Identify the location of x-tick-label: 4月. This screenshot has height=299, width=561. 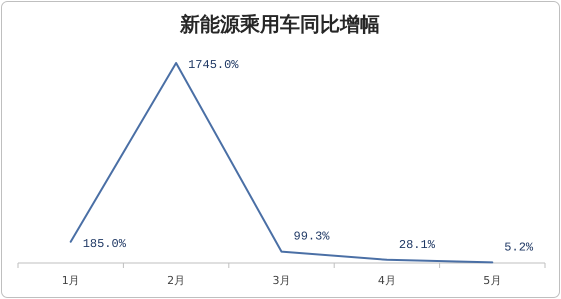
(387, 280).